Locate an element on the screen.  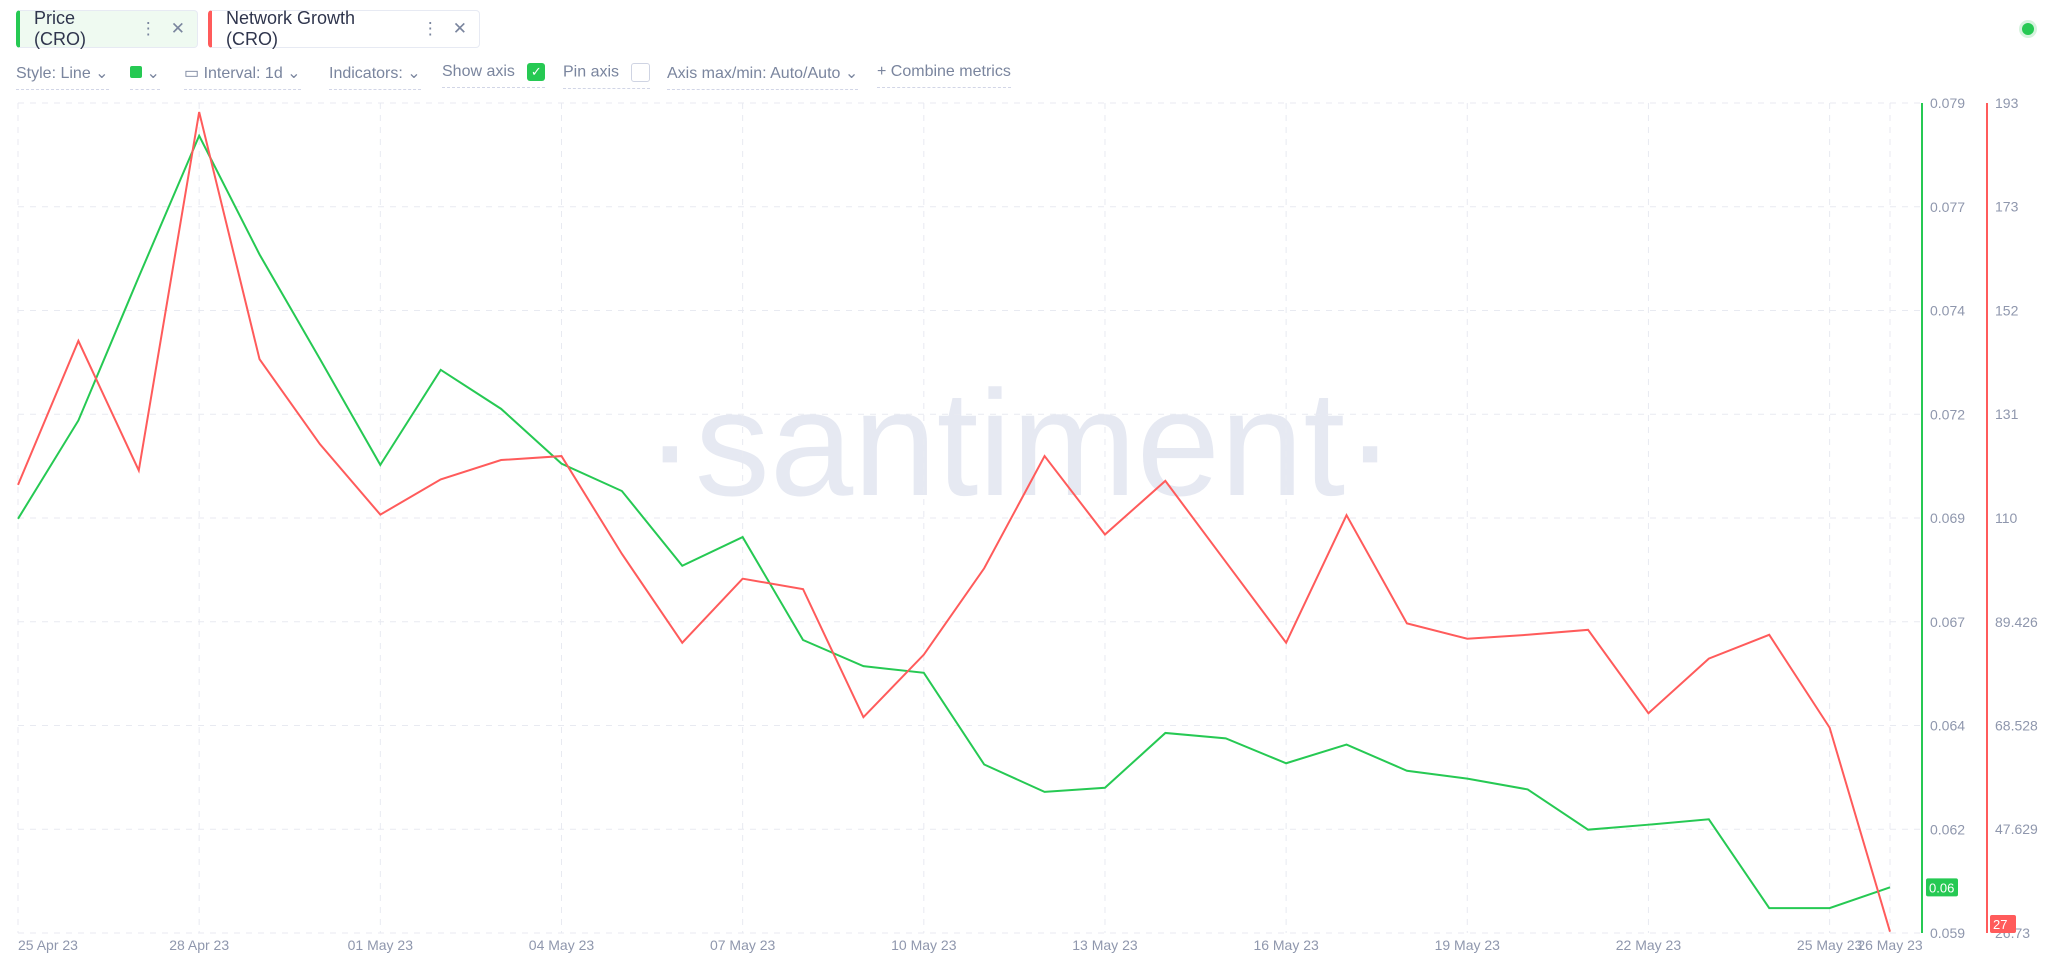
show-axis: Show axis ✓ is located at coordinates (494, 75).